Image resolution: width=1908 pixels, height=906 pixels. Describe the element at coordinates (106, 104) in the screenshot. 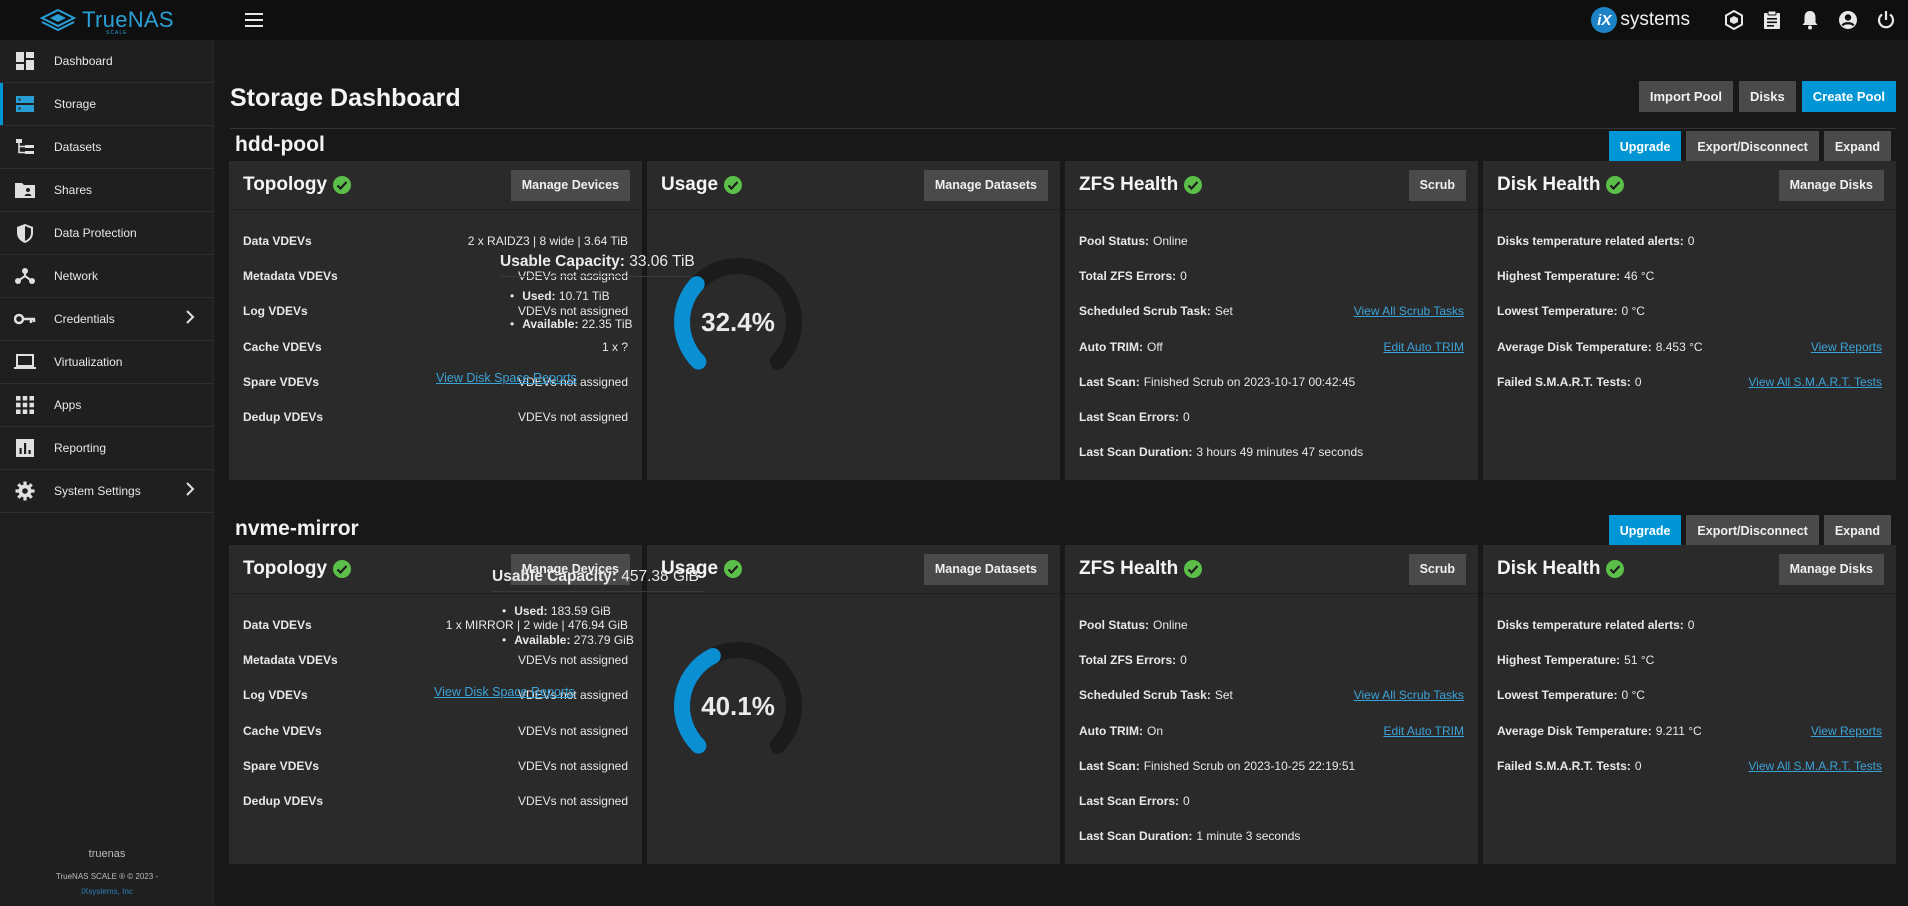

I see `sidebar-item-storage: Storage` at that location.